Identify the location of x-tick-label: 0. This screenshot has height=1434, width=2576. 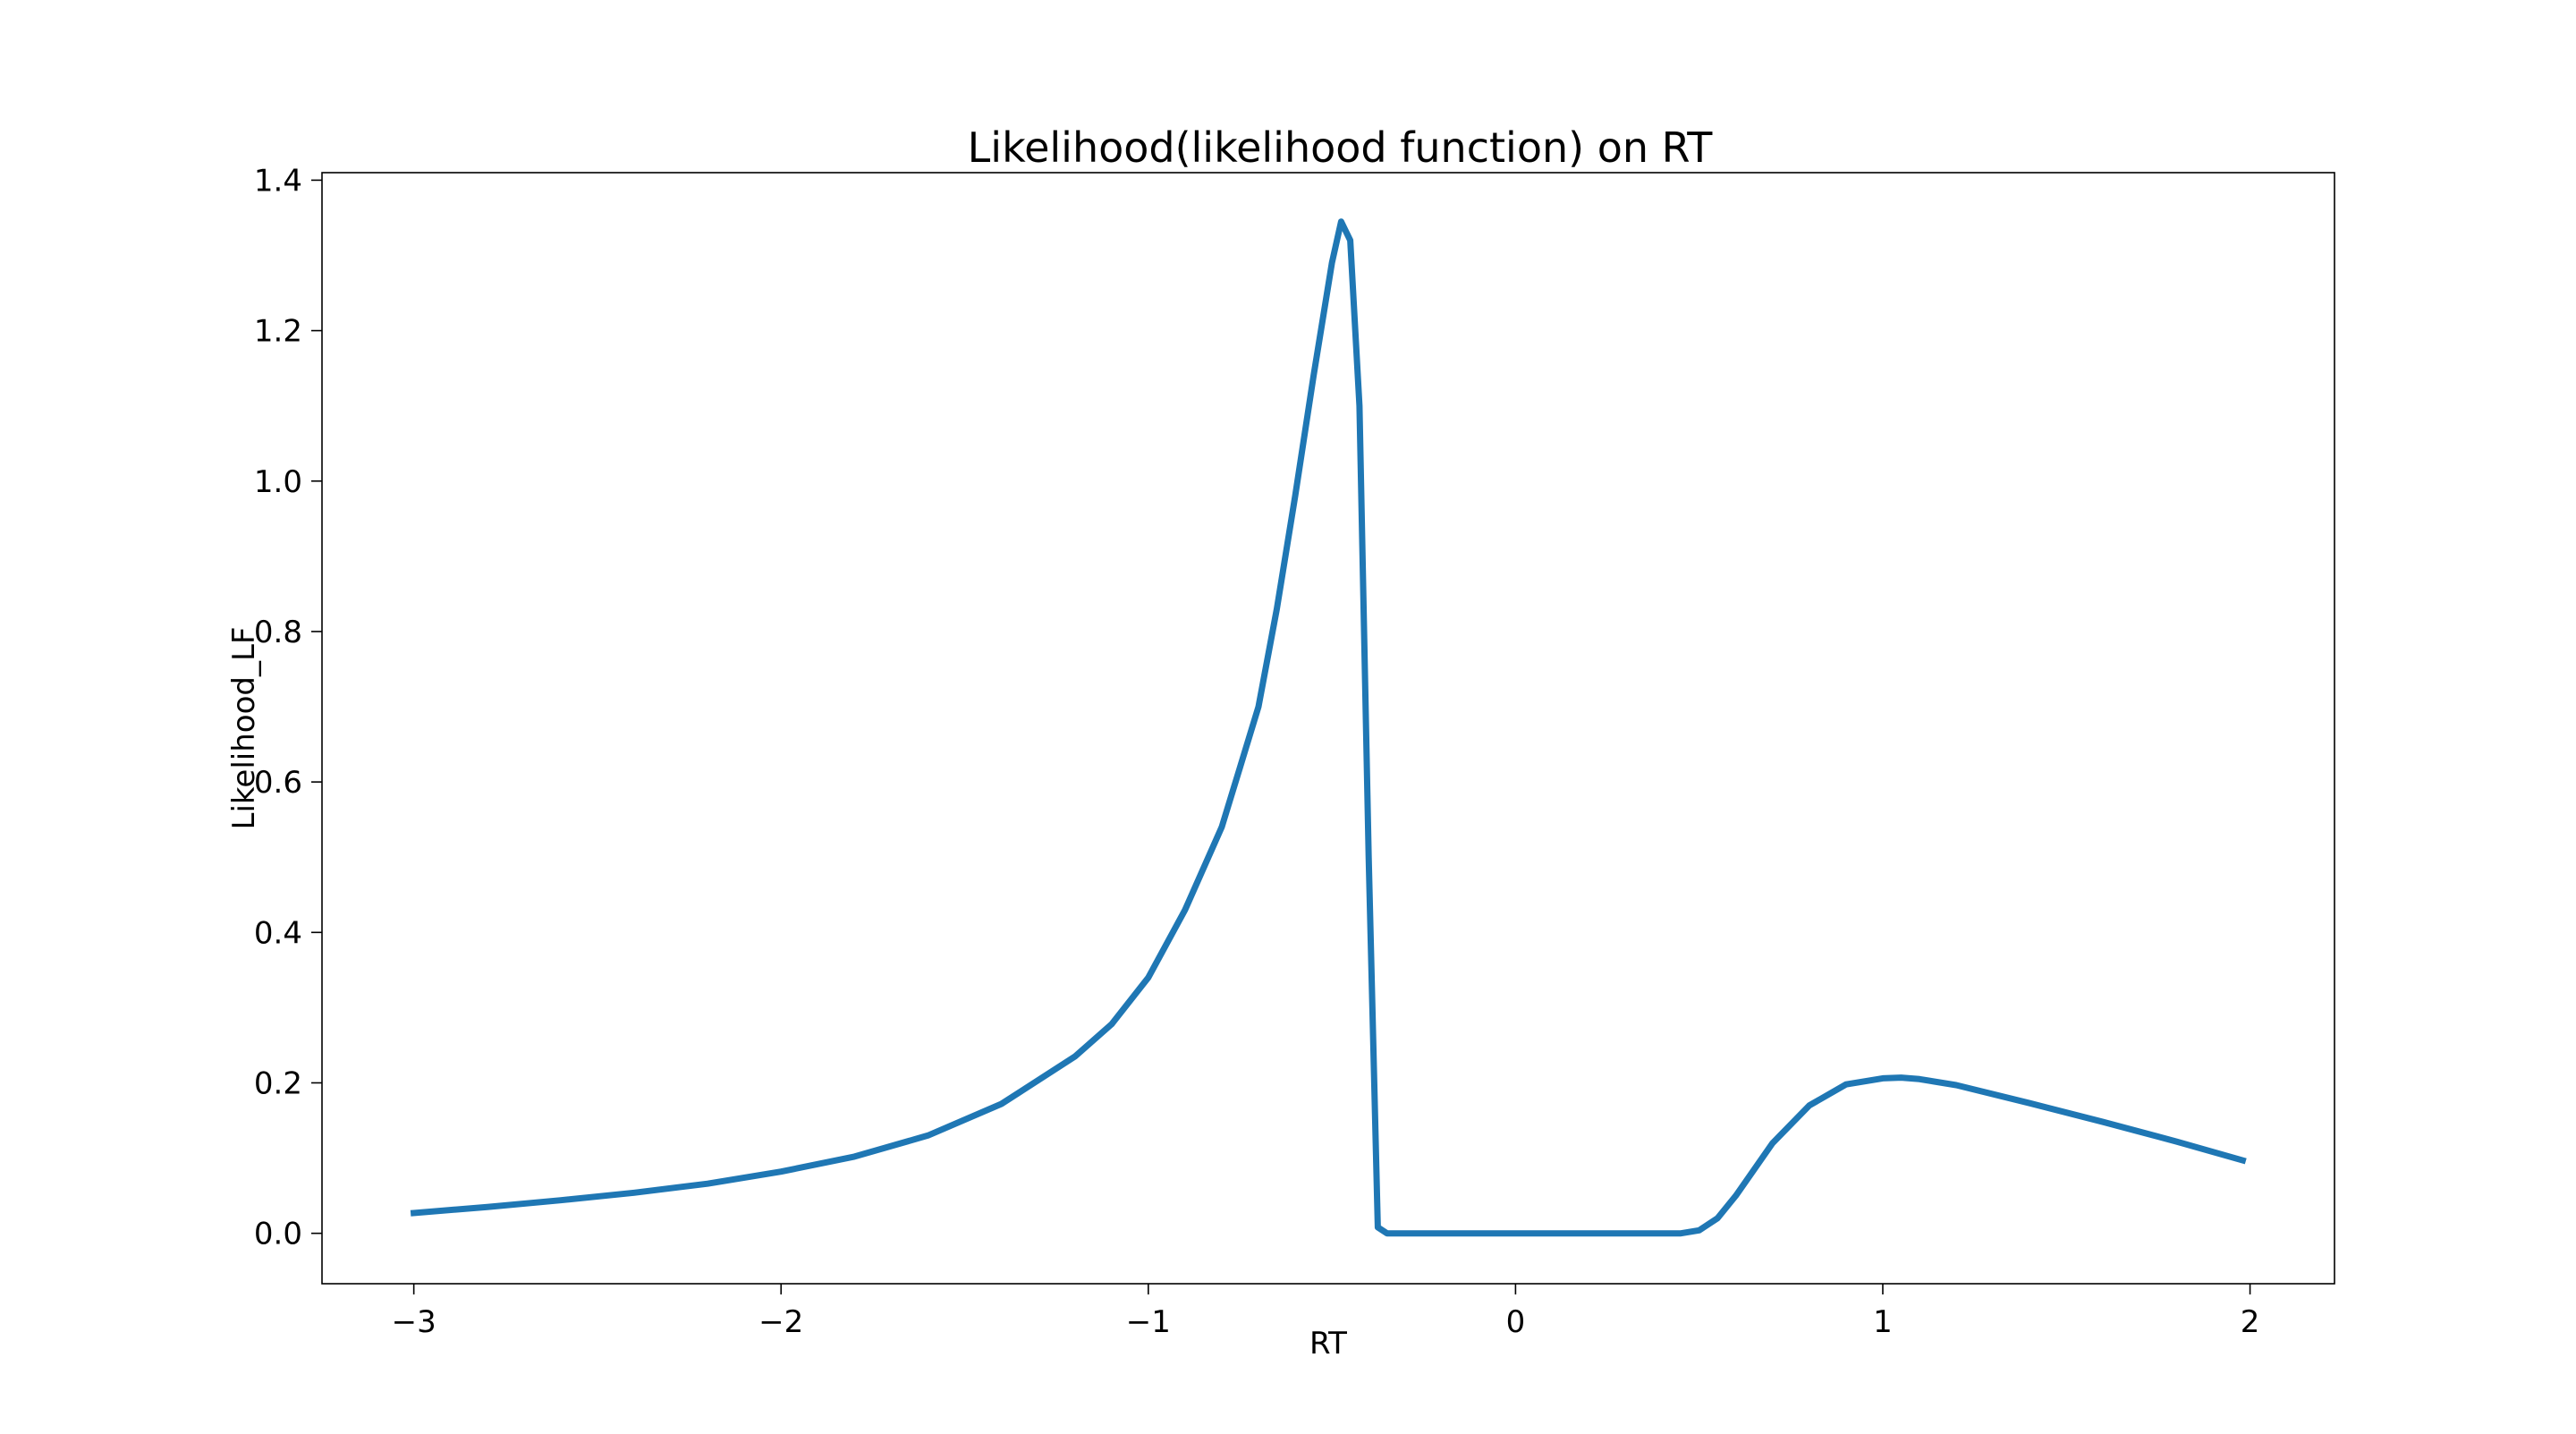
(1516, 1322).